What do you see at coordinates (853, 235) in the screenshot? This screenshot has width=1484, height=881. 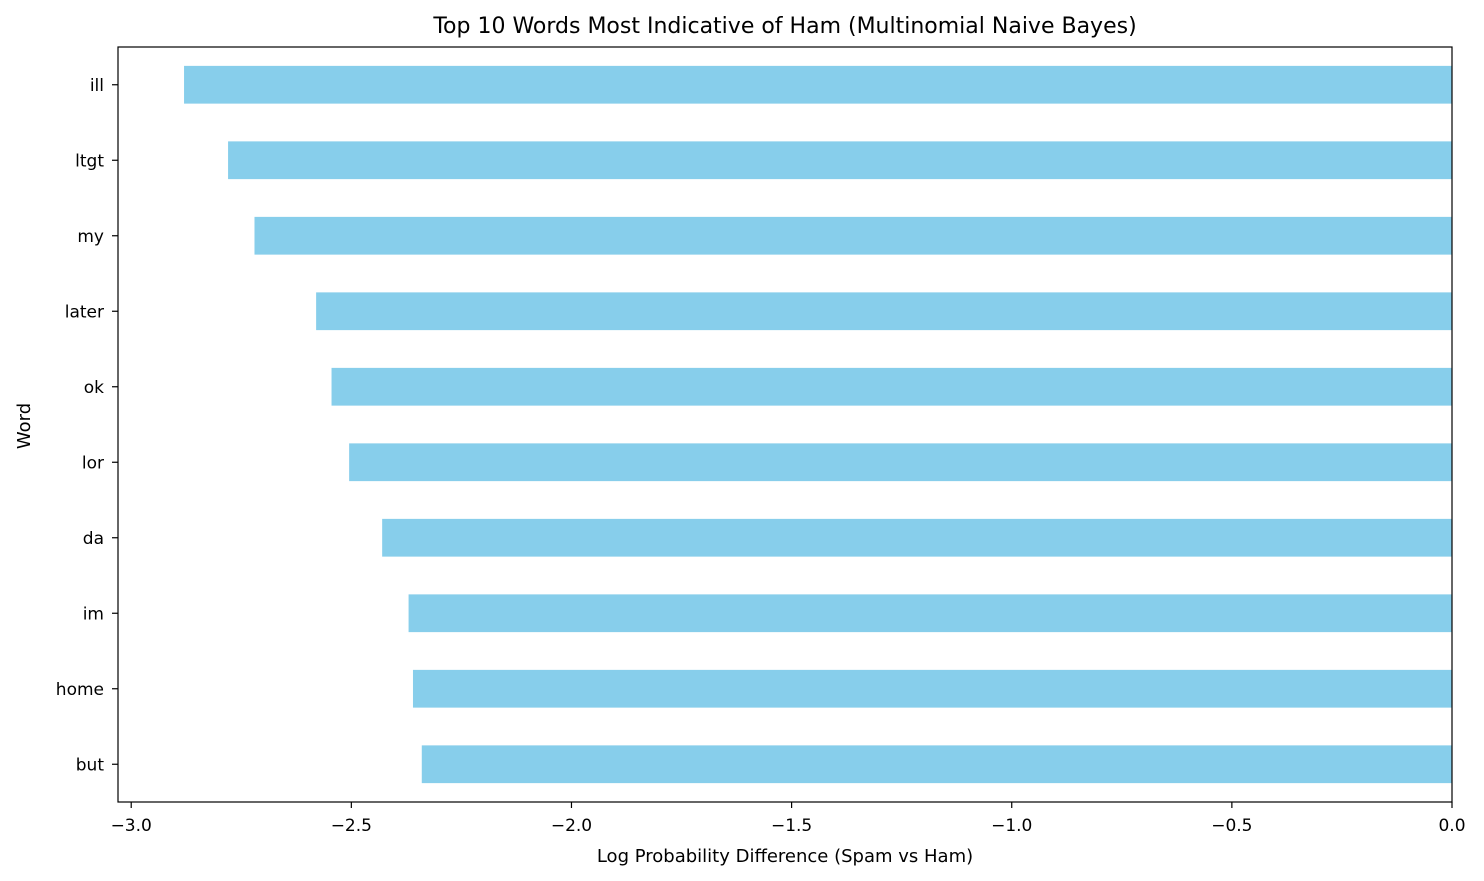 I see `bar-my` at bounding box center [853, 235].